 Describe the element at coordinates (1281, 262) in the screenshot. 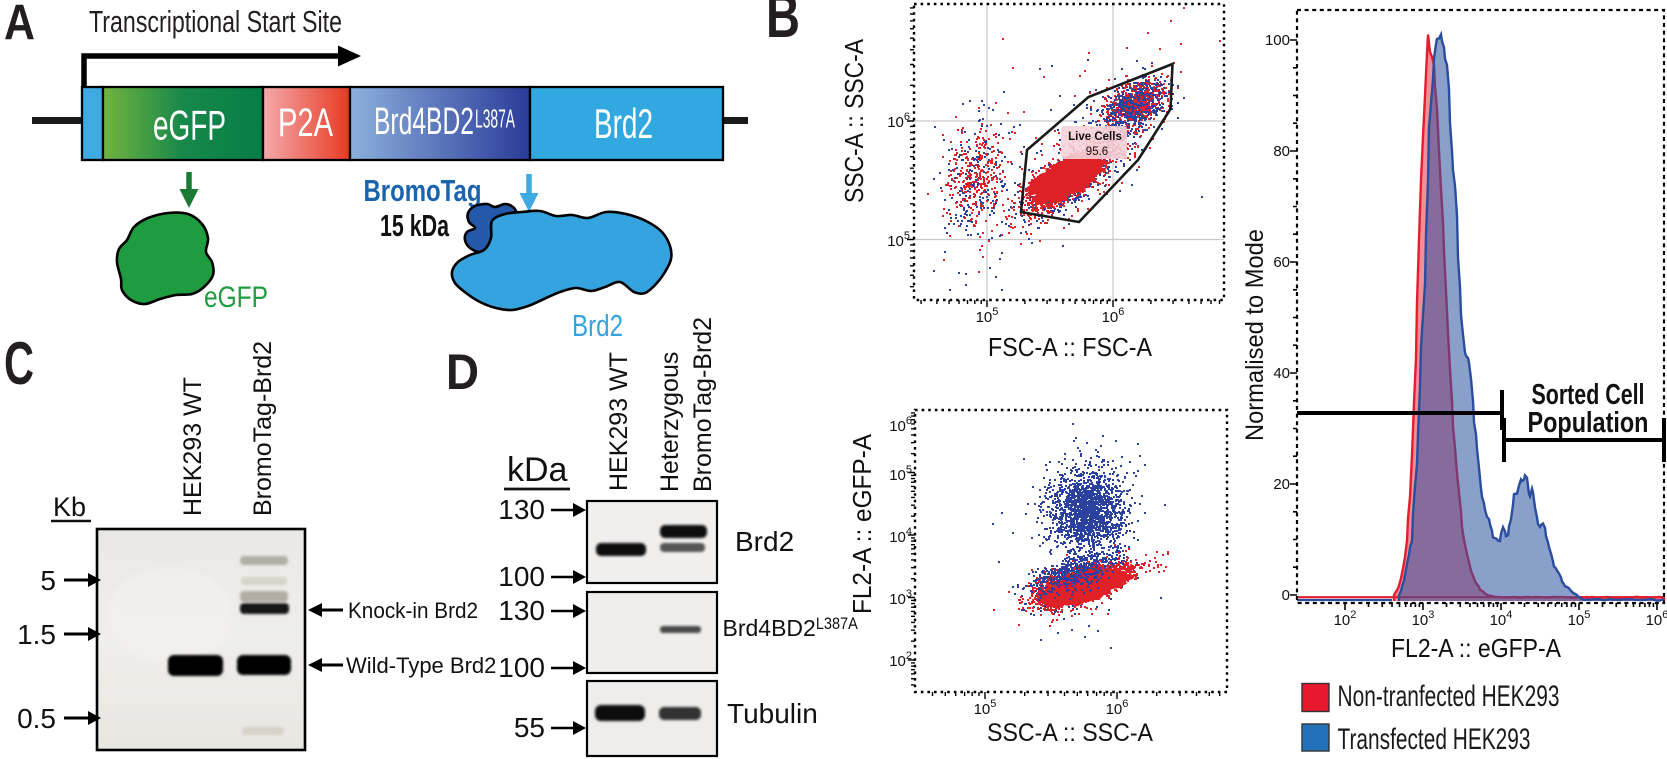

I see `svg-text: 60` at that location.